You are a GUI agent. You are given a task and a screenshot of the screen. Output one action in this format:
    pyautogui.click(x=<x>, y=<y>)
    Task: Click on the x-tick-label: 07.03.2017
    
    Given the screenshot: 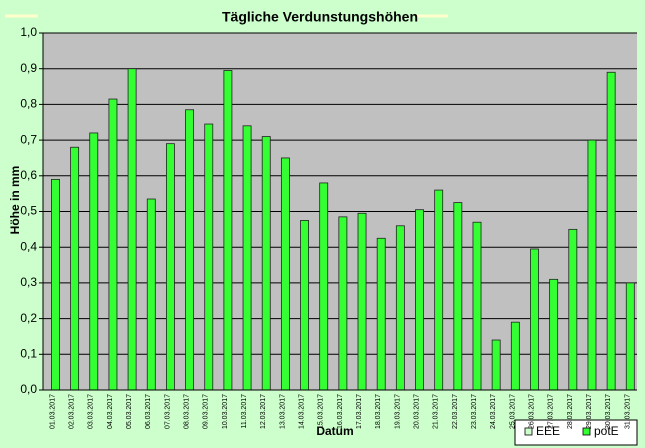 What is the action you would take?
    pyautogui.click(x=167, y=411)
    